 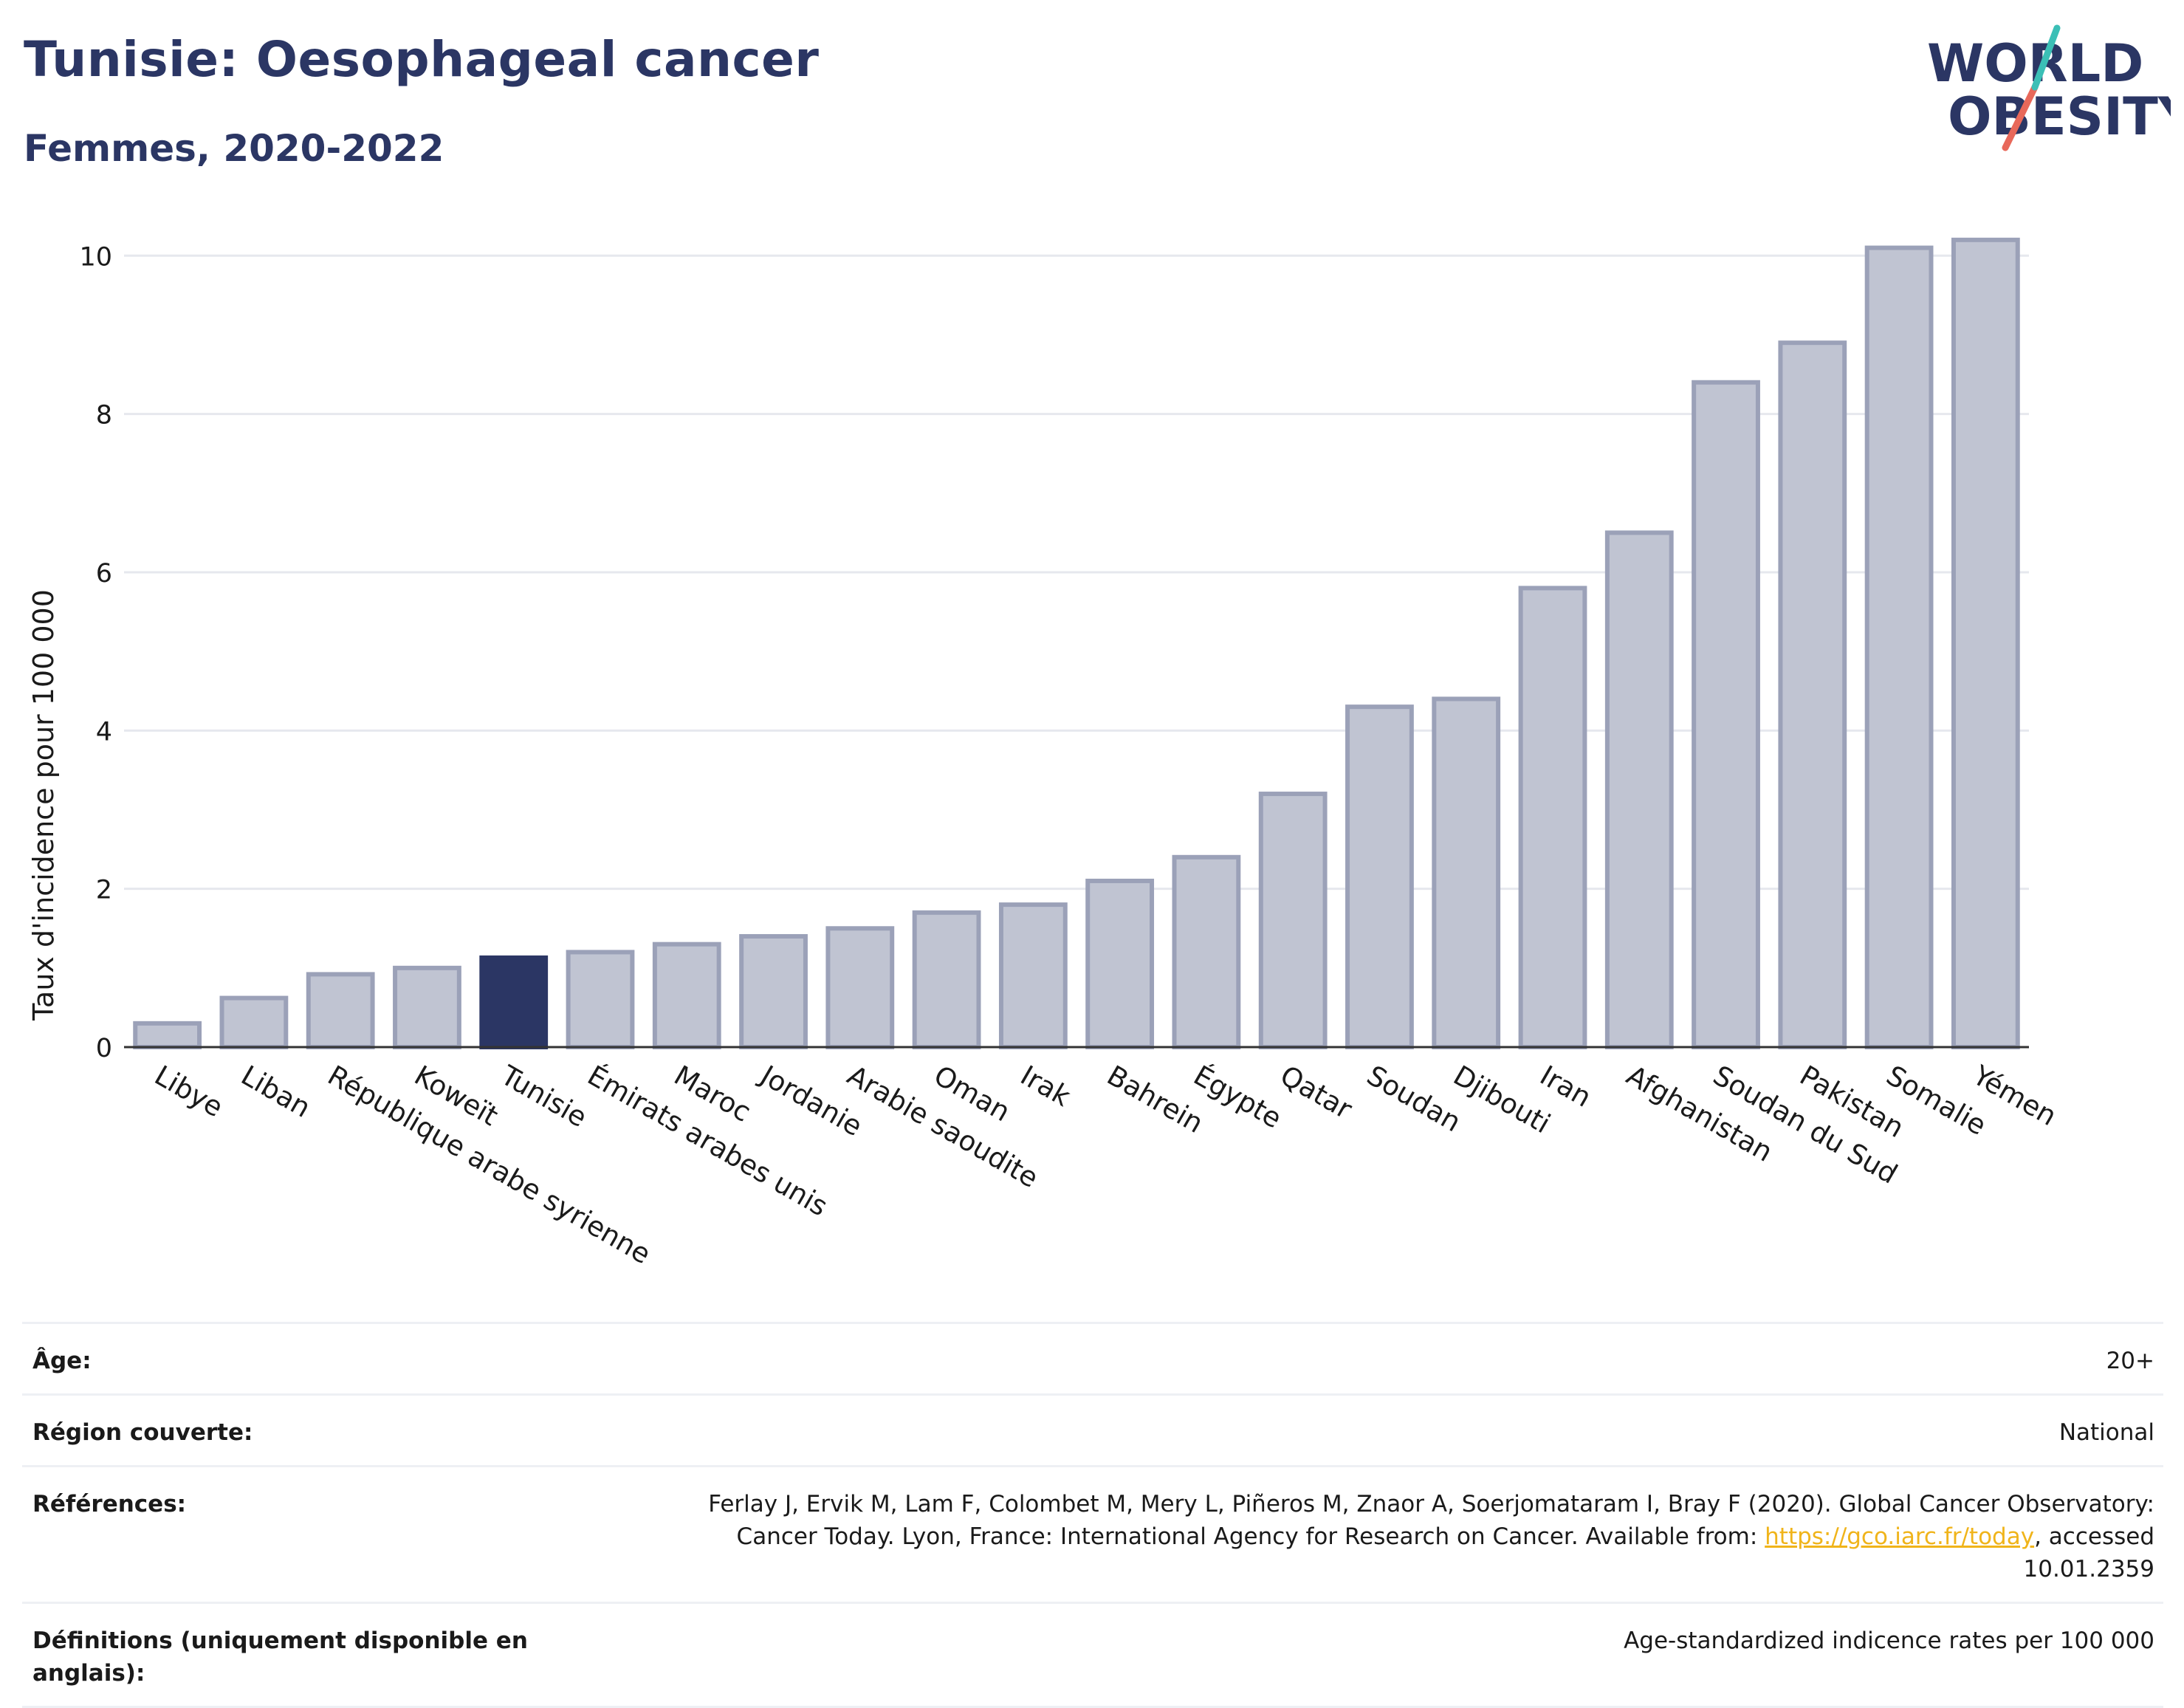 What do you see at coordinates (947, 980) in the screenshot?
I see `bar-oman` at bounding box center [947, 980].